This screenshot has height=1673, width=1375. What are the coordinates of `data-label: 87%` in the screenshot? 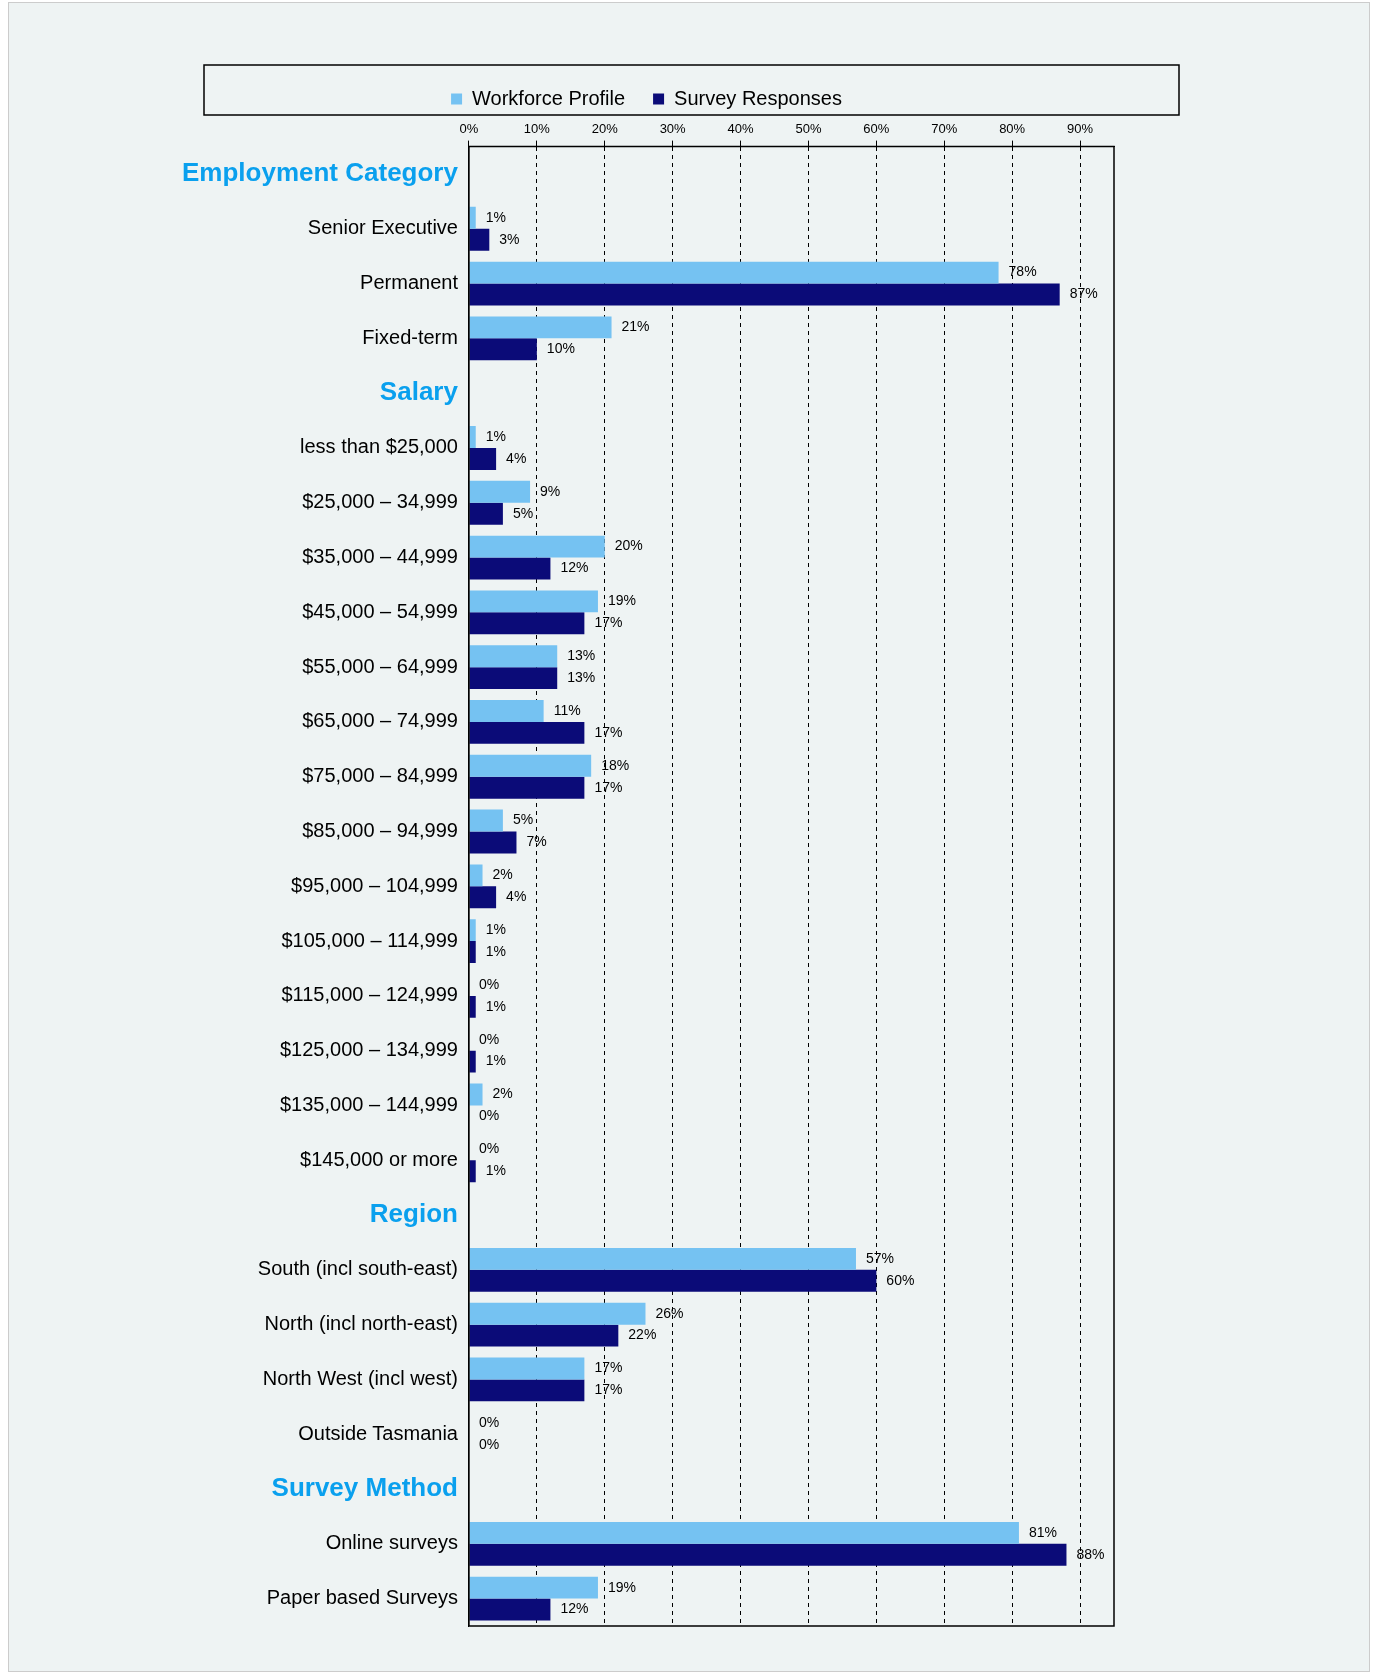 It's located at (1083, 293).